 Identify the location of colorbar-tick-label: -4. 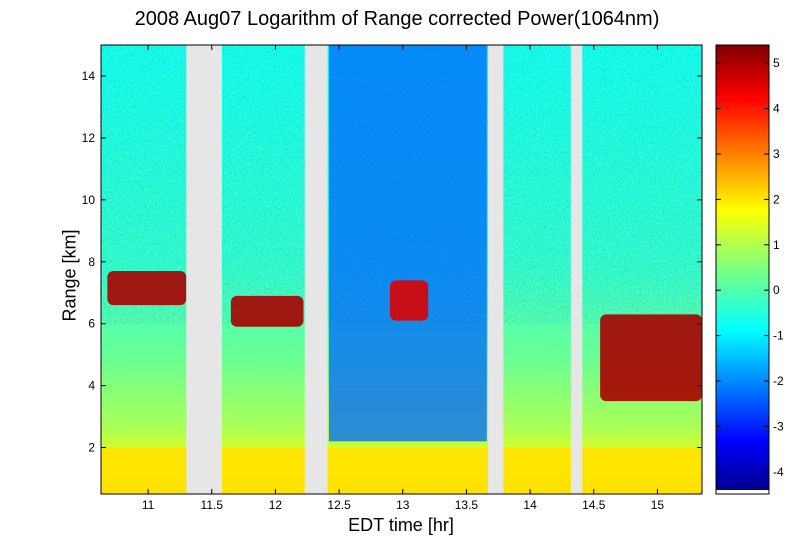
(778, 472).